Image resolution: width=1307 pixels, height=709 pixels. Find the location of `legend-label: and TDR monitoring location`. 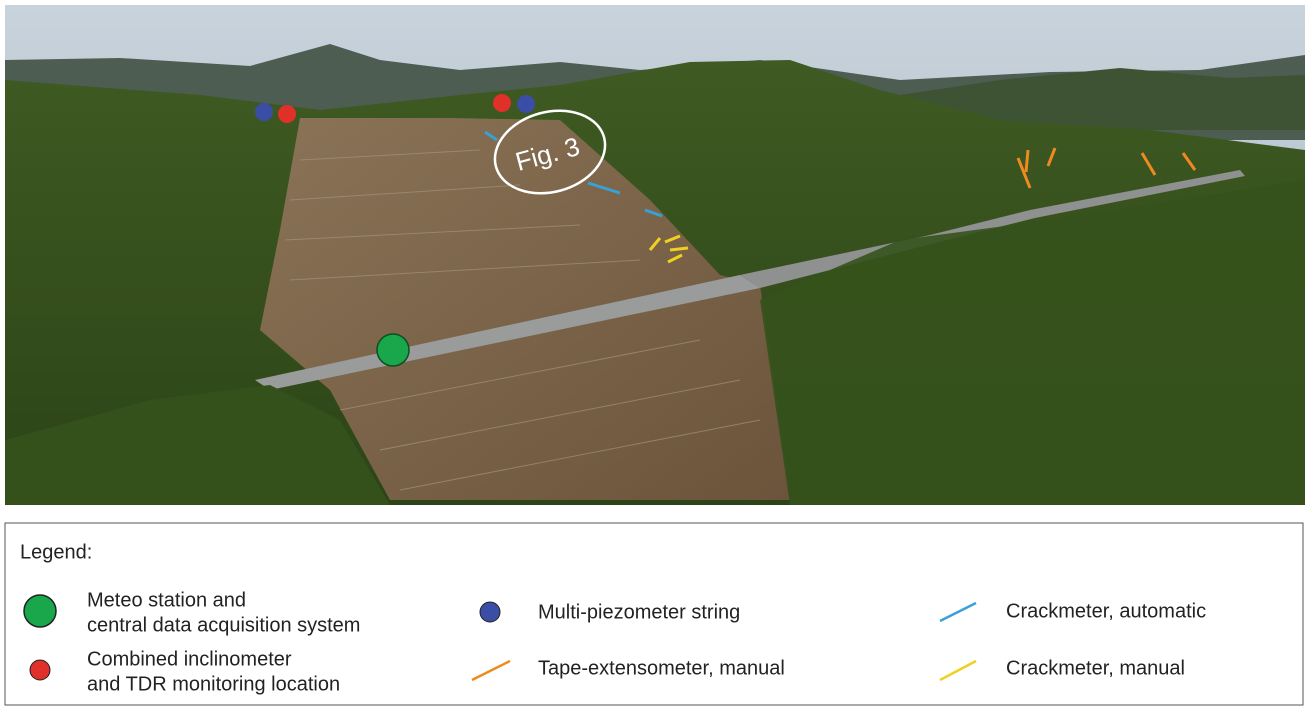

legend-label: and TDR monitoring location is located at coordinates (213, 684).